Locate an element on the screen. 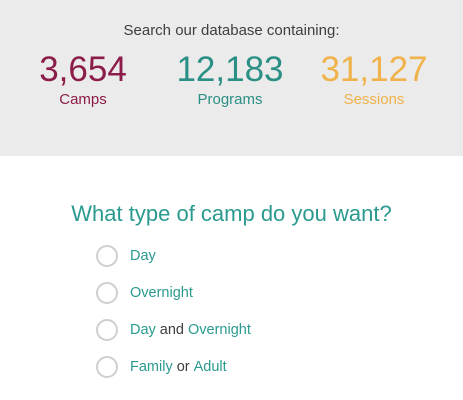 This screenshot has width=463, height=400. stat-sessions: 31,127 Sessions is located at coordinates (374, 79).